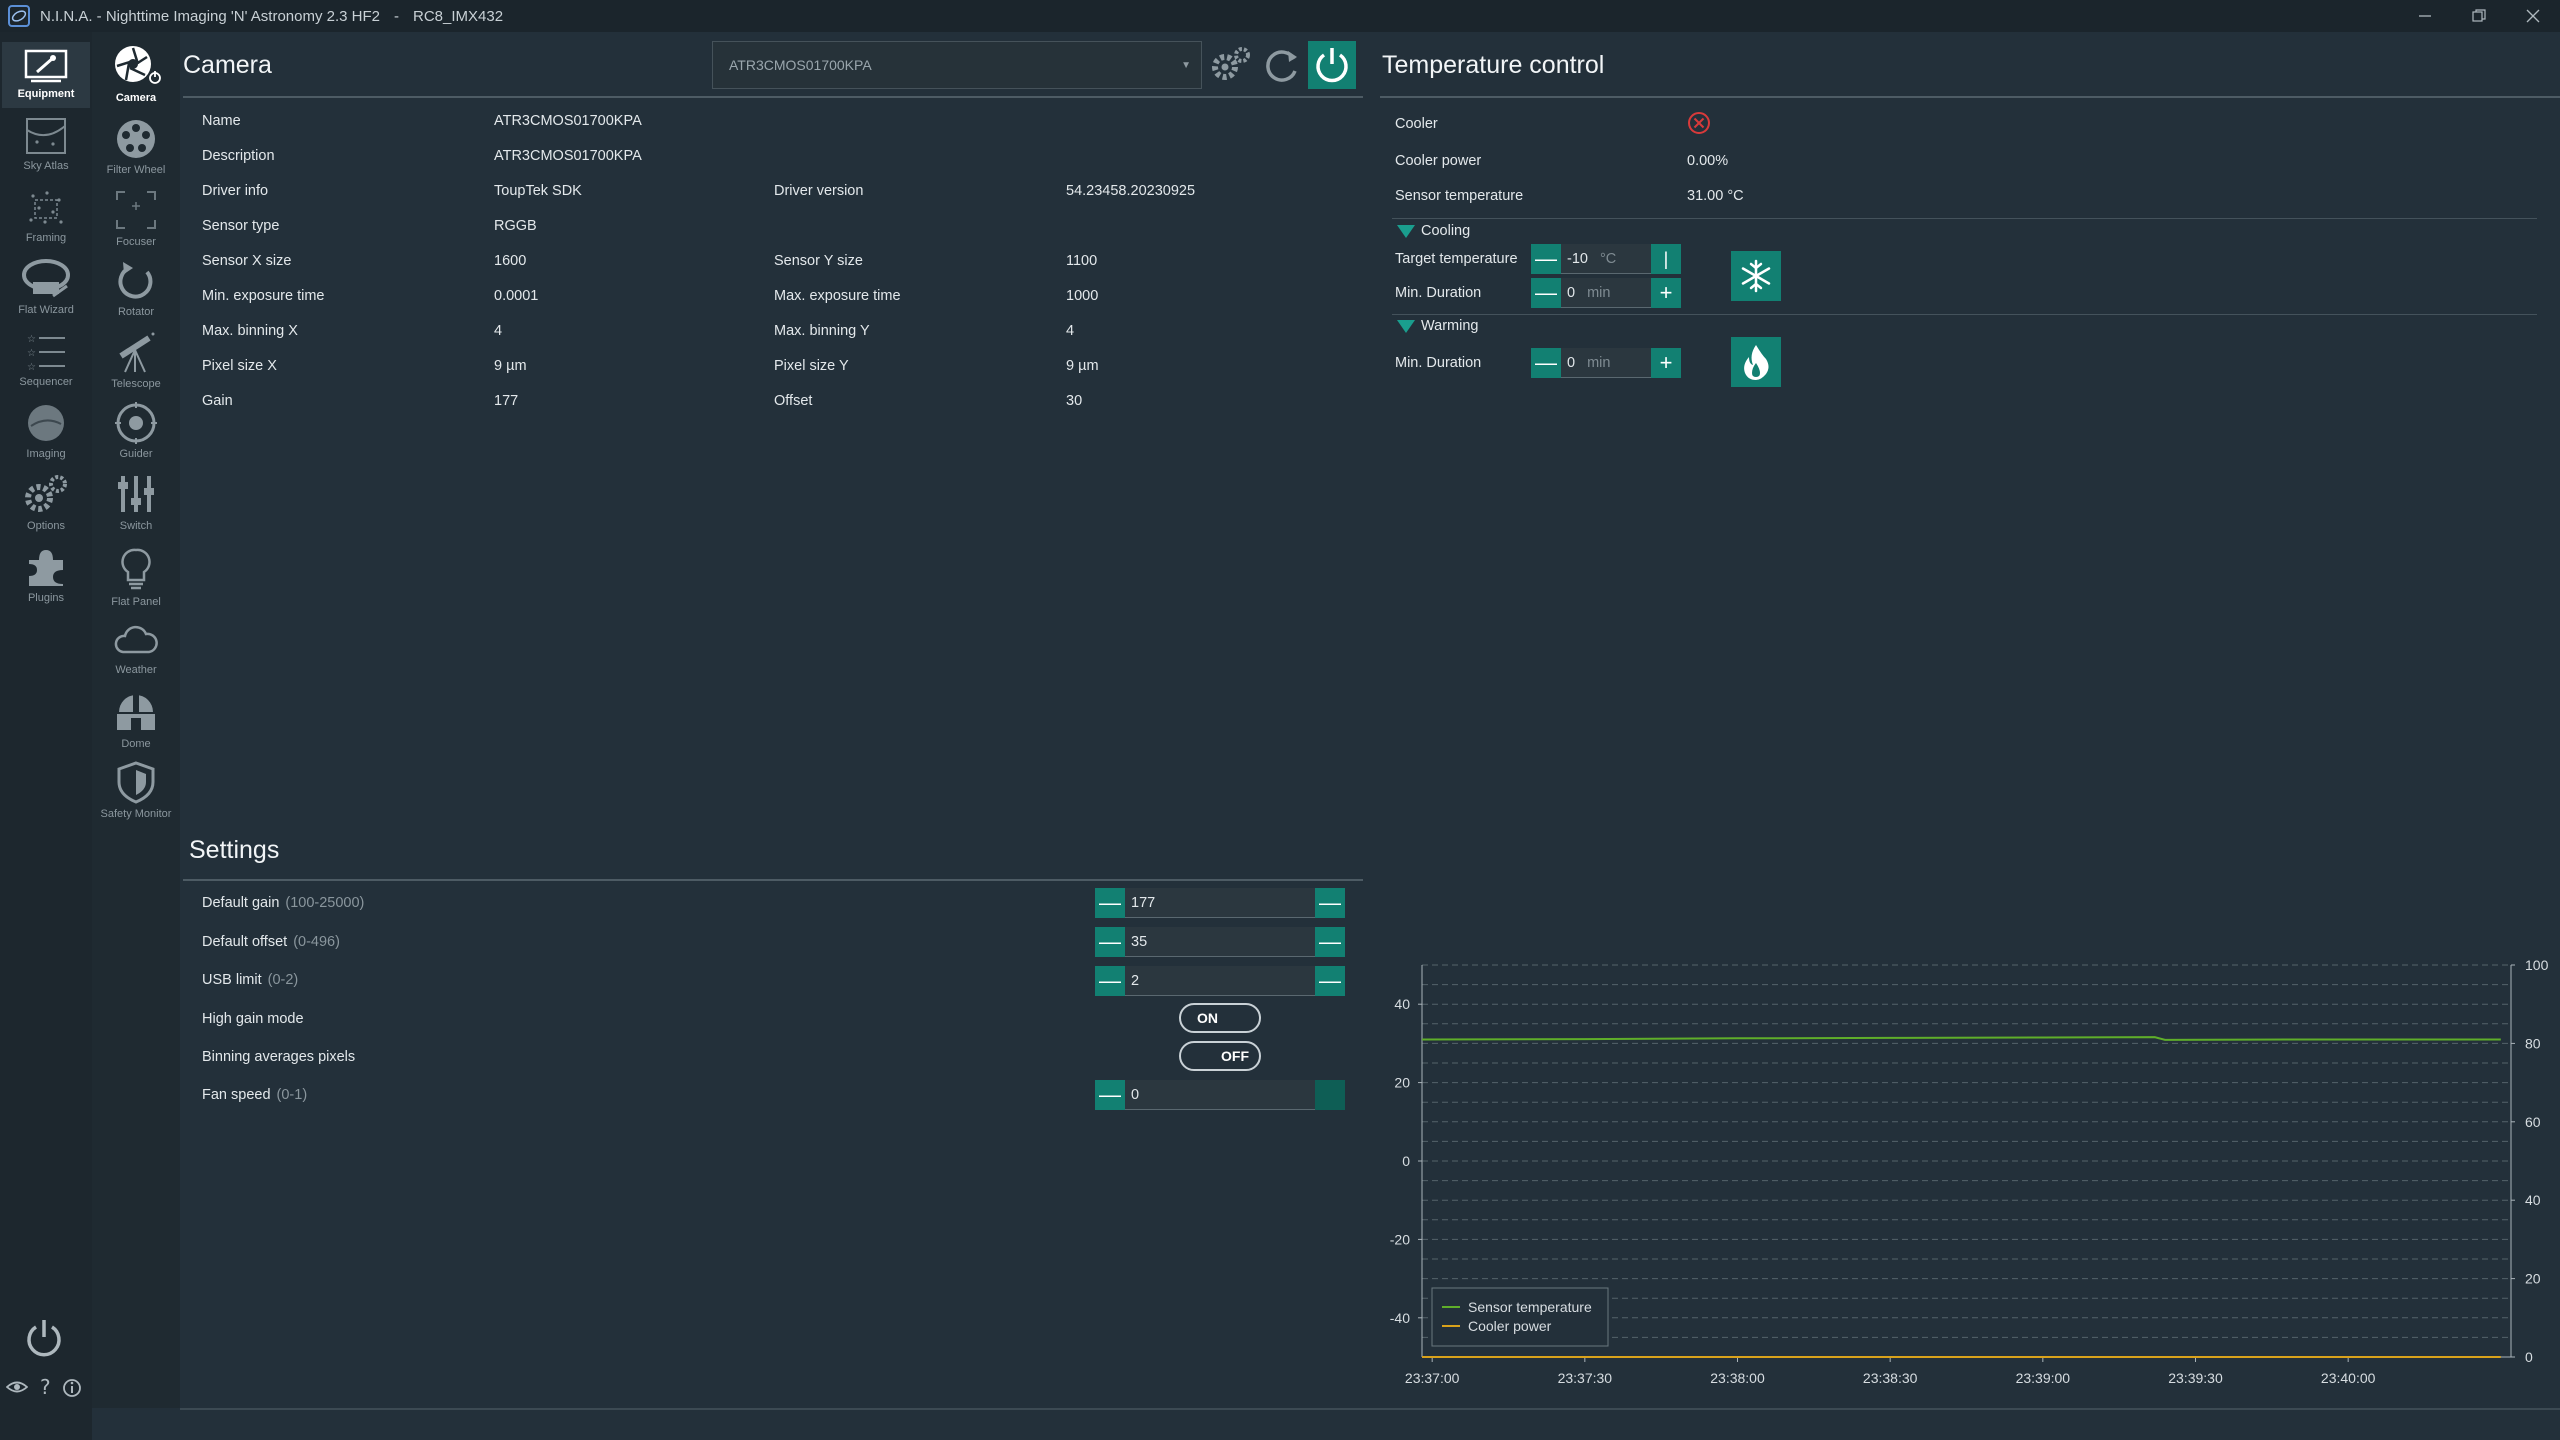 This screenshot has width=2560, height=1440. What do you see at coordinates (2537, 966) in the screenshot?
I see `y-tick-label-right: 100` at bounding box center [2537, 966].